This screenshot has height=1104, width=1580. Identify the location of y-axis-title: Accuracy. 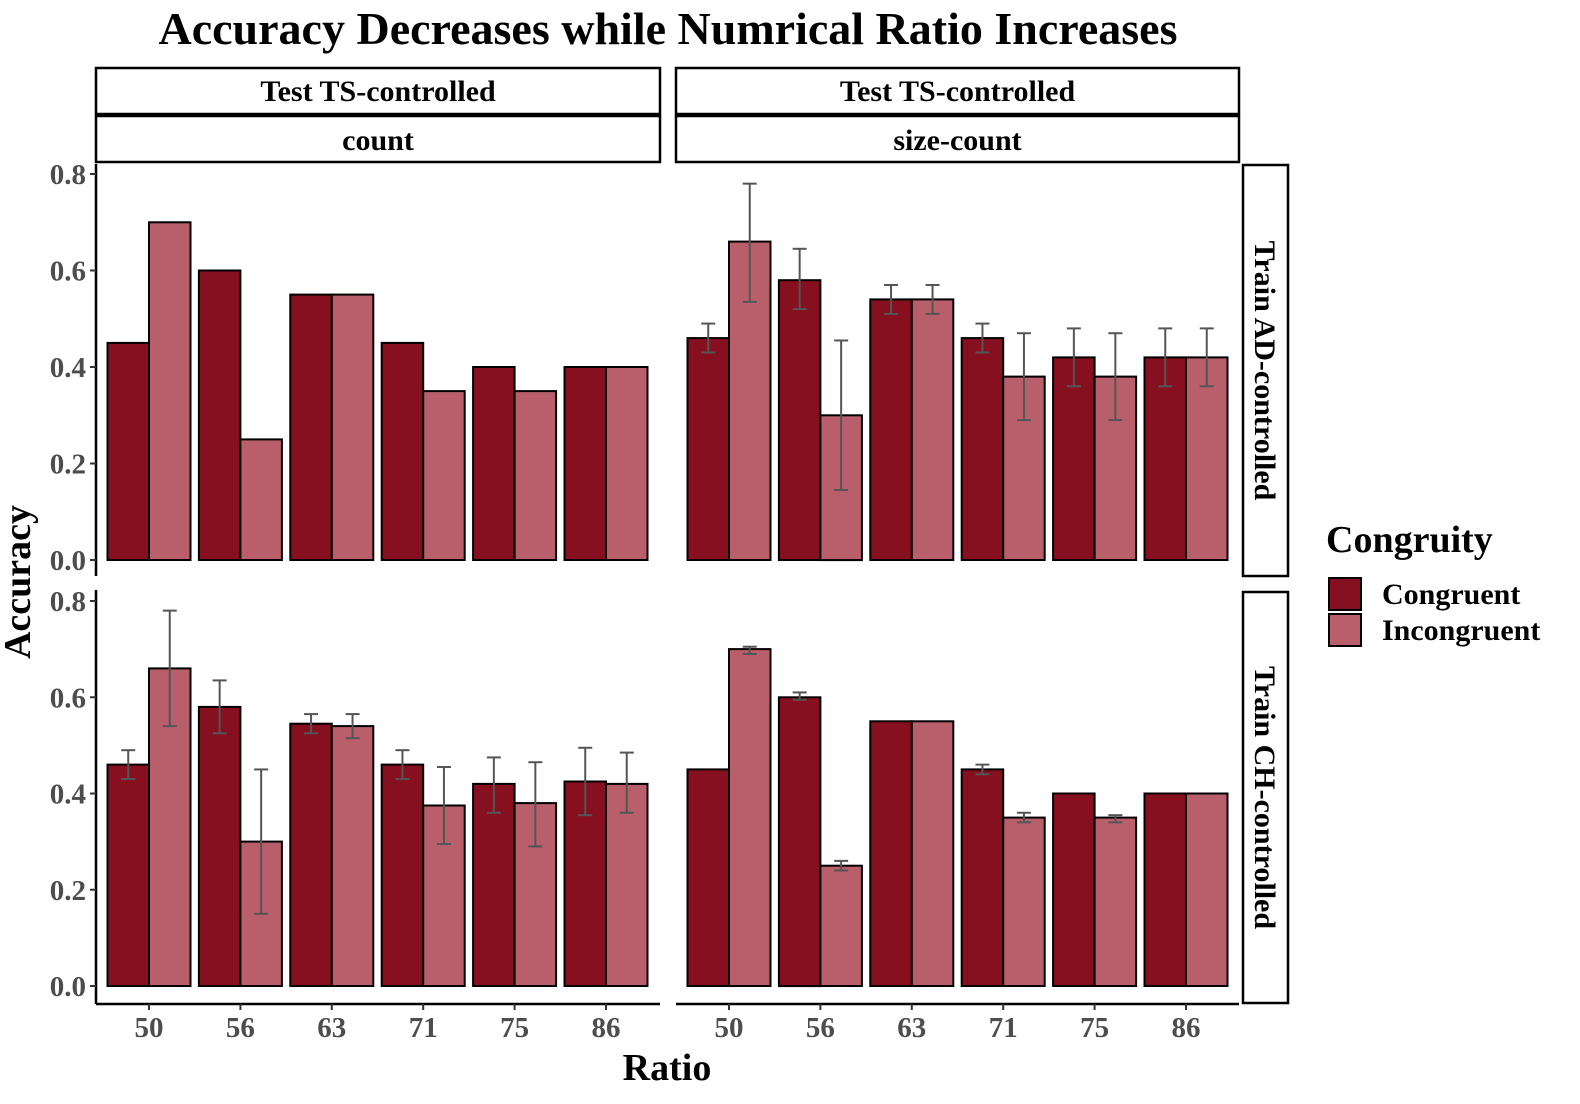
(19, 582).